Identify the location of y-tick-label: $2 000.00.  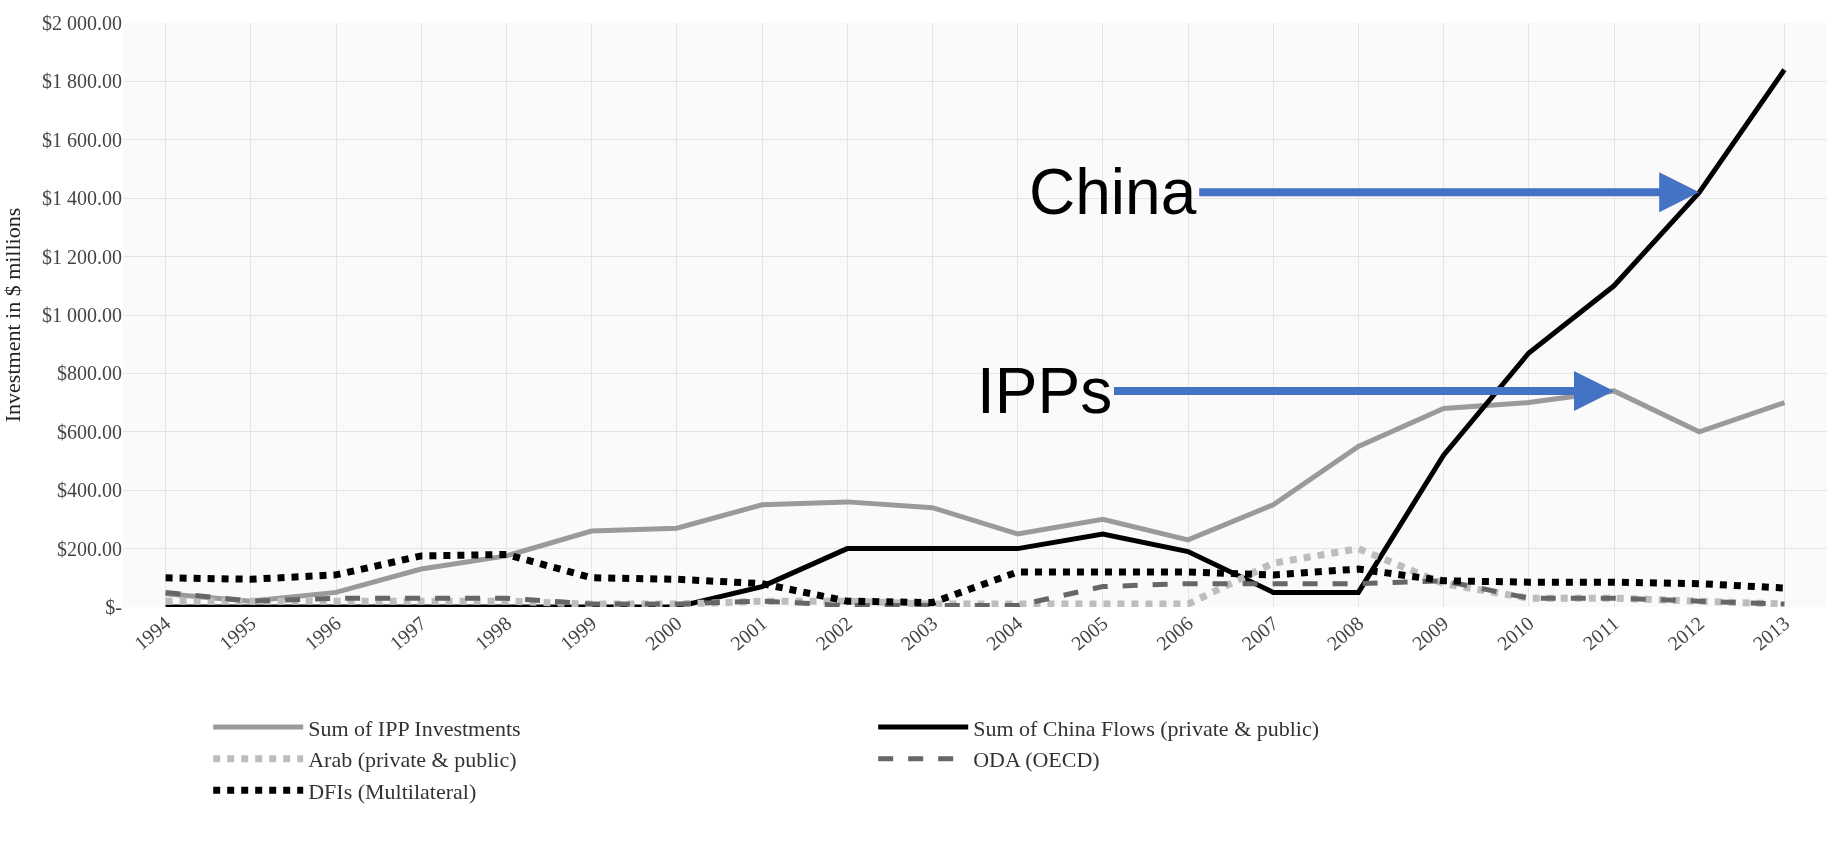
(82, 23).